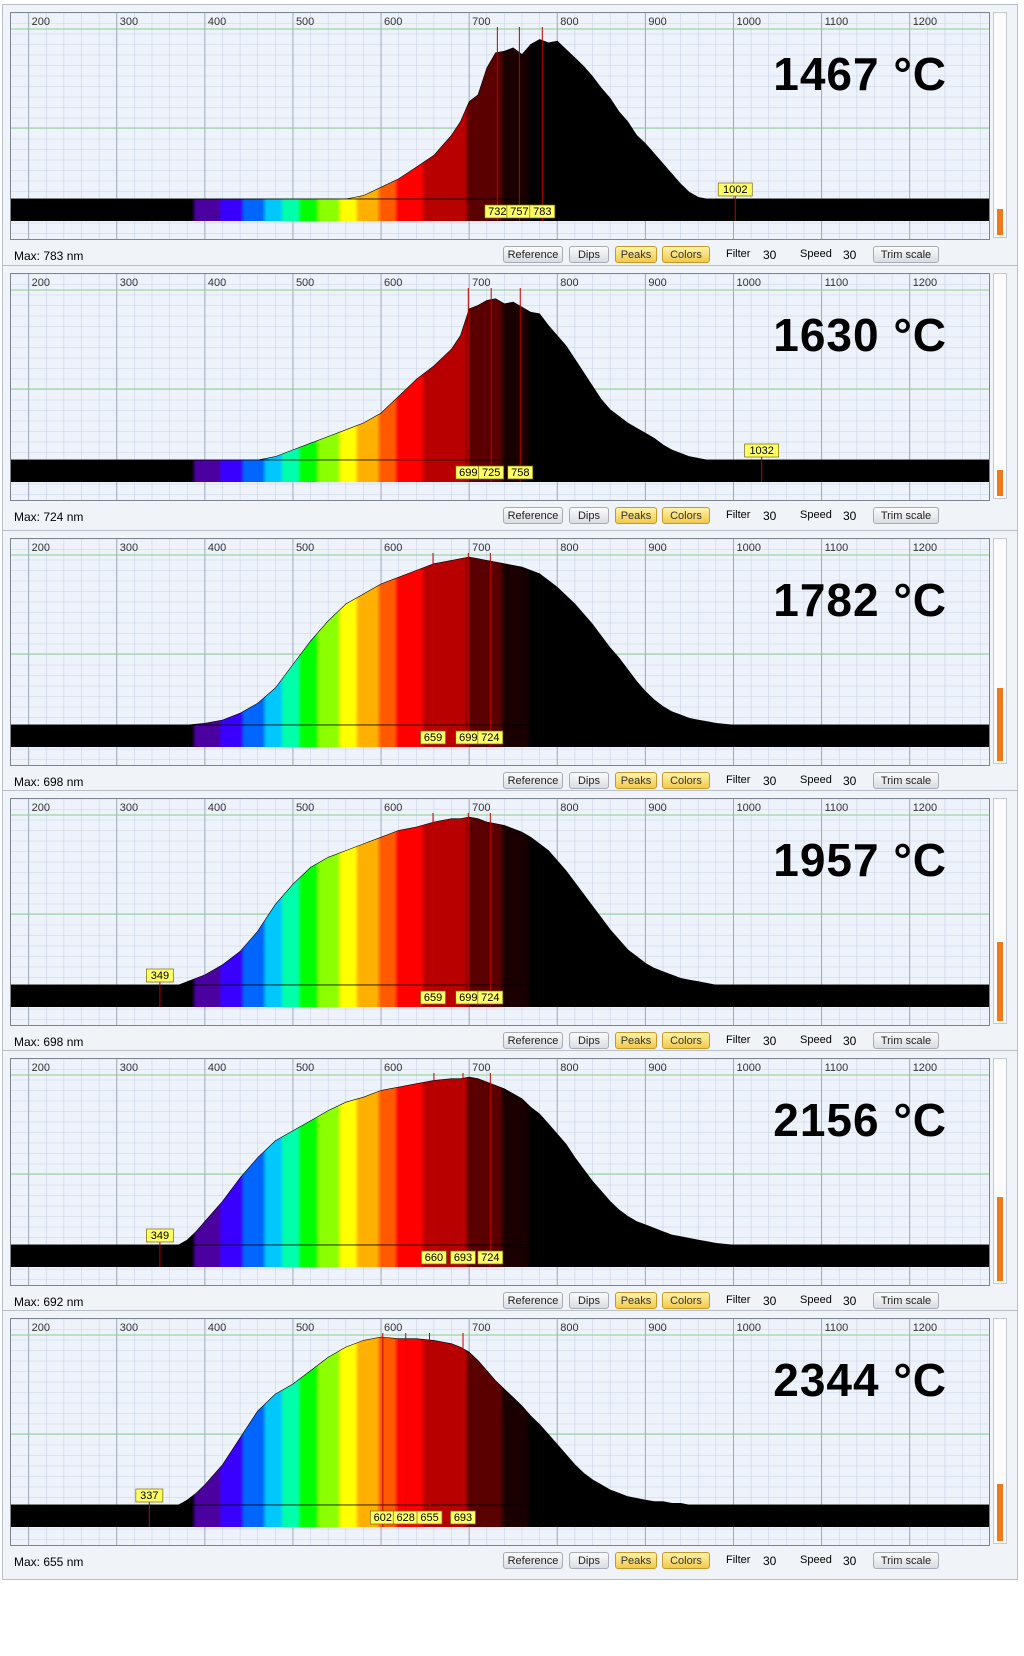  Describe the element at coordinates (481, 22) in the screenshot. I see `axis-tick-label: 700` at that location.